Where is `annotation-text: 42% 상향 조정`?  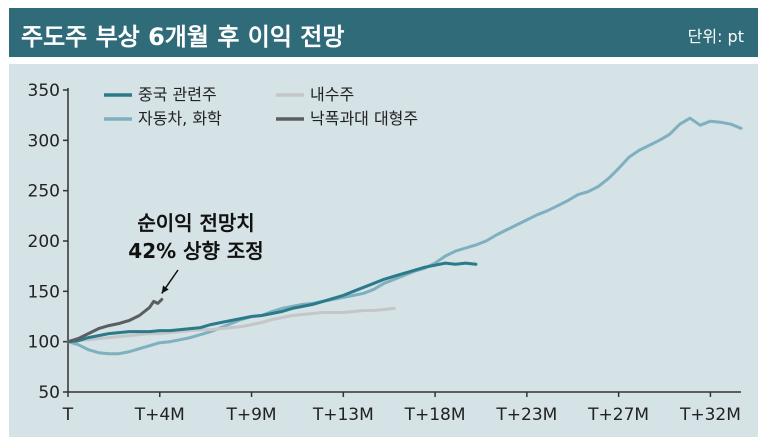
annotation-text: 42% 상향 조정 is located at coordinates (195, 251).